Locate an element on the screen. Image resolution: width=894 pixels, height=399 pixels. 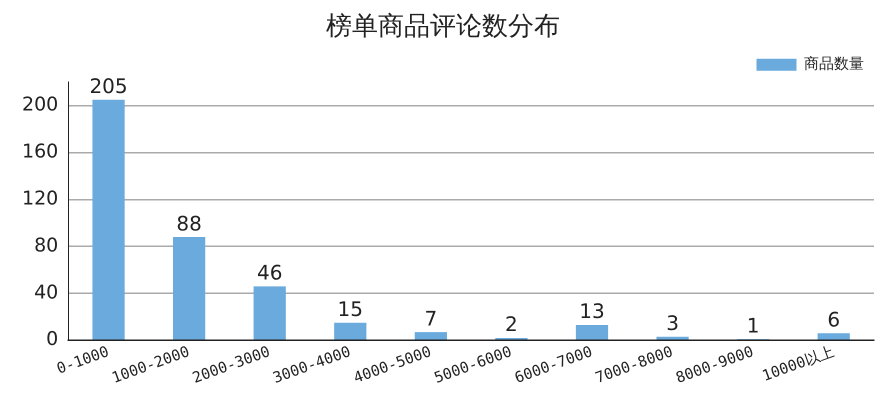
legend-label: 商品数量 is located at coordinates (834, 63).